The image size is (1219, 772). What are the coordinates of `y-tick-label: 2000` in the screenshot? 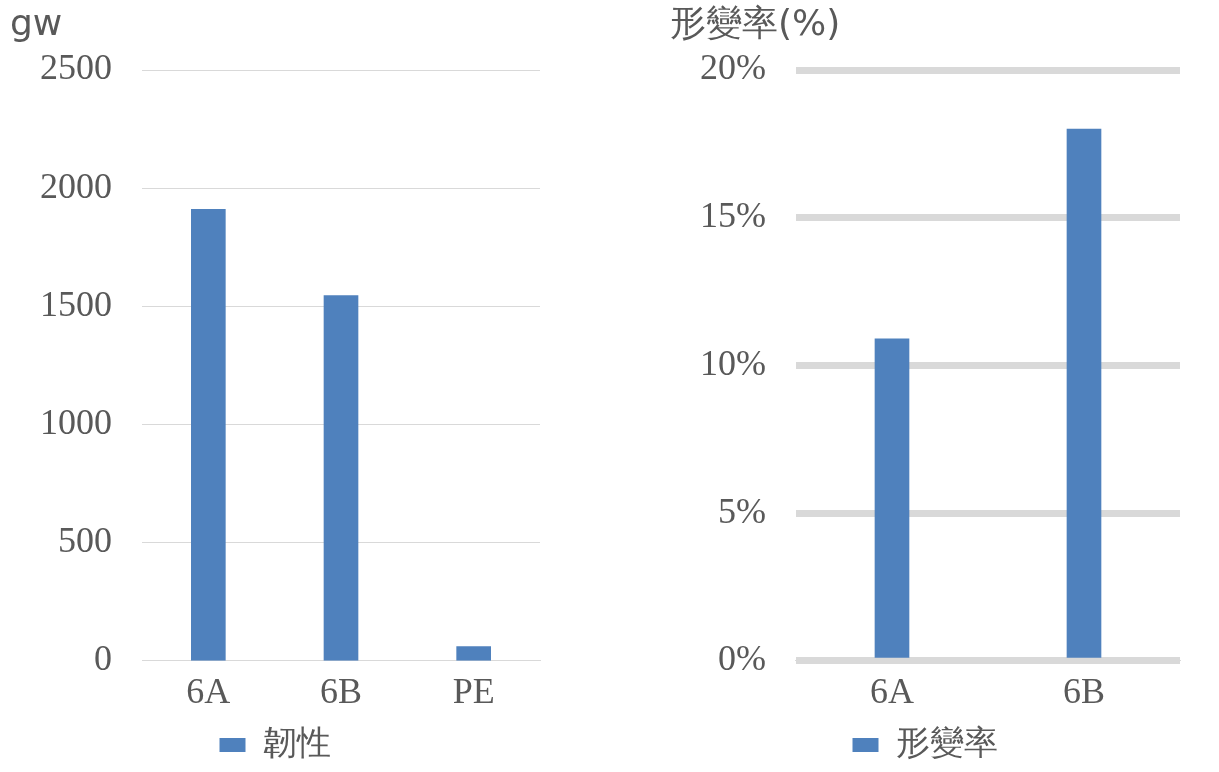 It's located at (76, 185).